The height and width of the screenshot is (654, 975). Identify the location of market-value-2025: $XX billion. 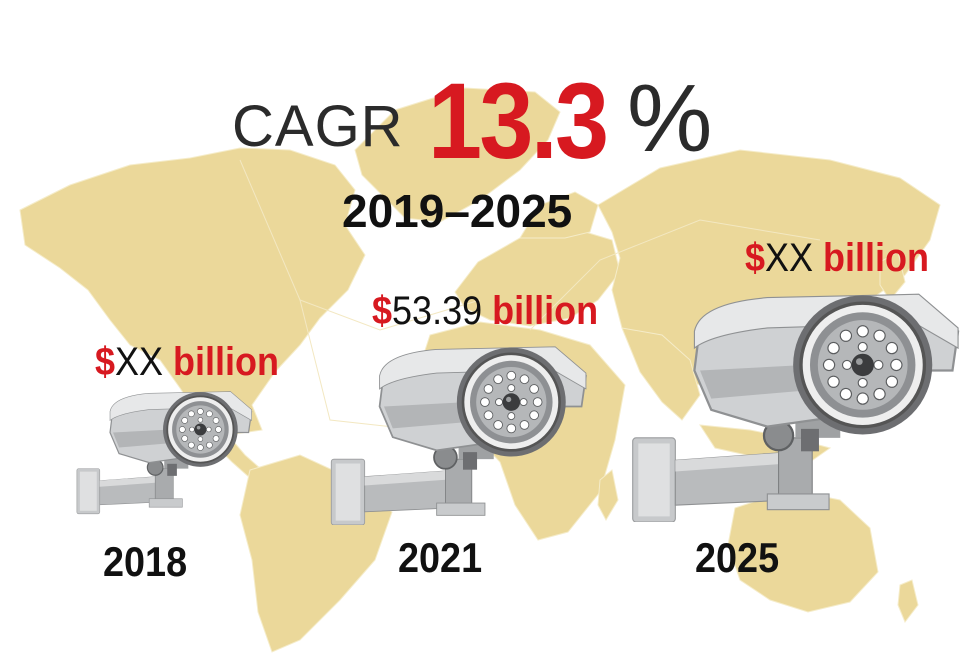
(837, 258).